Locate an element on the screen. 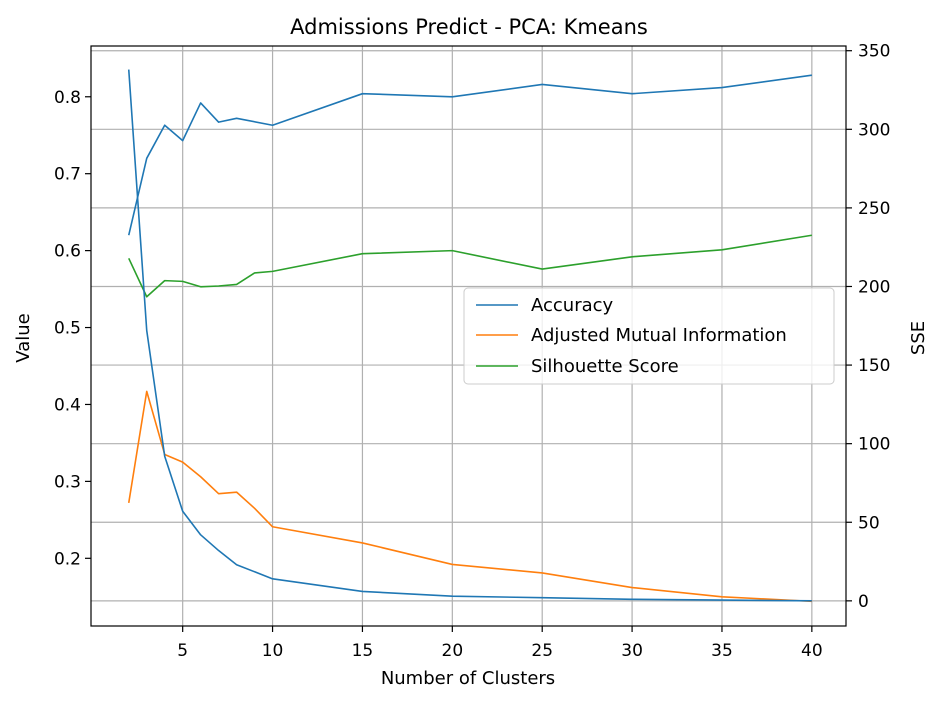 Image resolution: width=943 pixels, height=704 pixels. y2-tick-label: 300 is located at coordinates (874, 130).